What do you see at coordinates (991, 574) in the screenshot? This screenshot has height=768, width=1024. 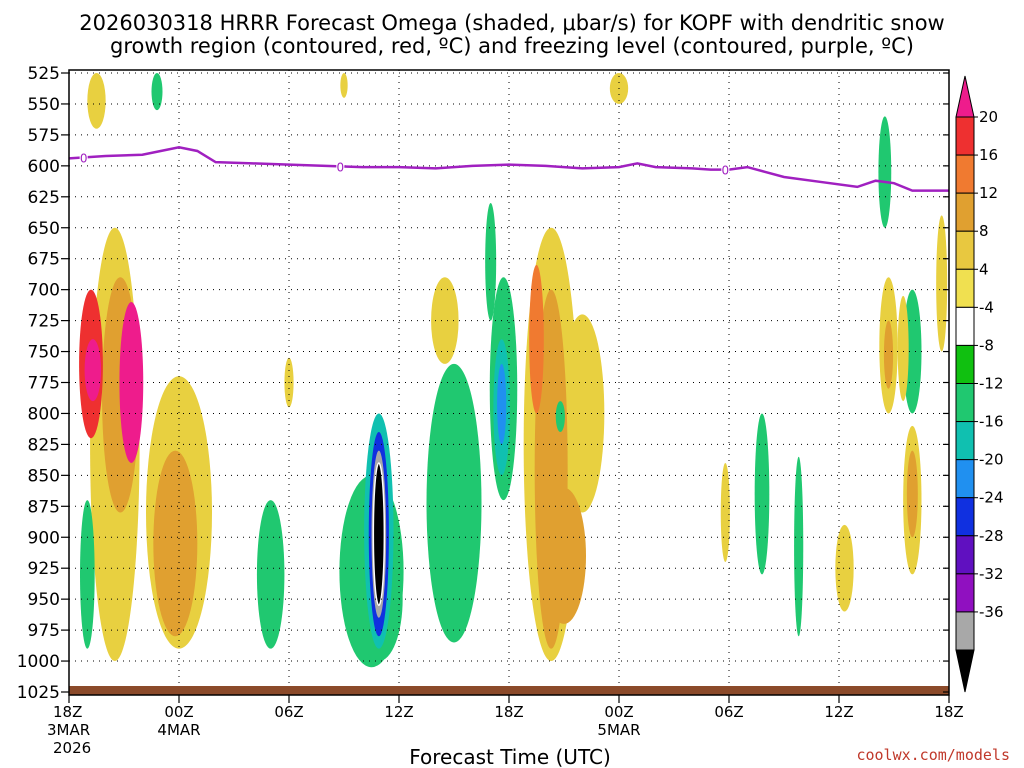 I see `colorbar-label--32: -32` at bounding box center [991, 574].